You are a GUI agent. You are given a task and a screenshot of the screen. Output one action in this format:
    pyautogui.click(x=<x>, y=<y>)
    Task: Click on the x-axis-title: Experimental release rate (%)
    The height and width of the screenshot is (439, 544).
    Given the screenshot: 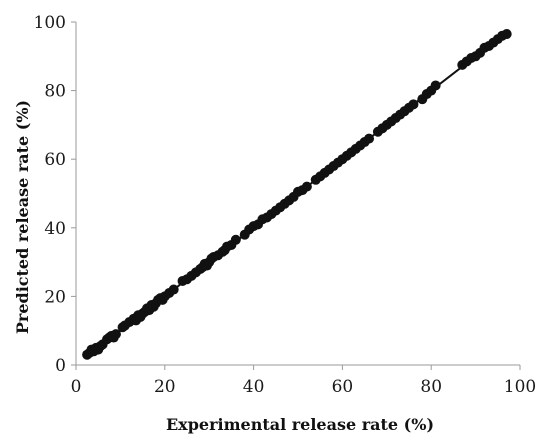 What is the action you would take?
    pyautogui.click(x=300, y=424)
    